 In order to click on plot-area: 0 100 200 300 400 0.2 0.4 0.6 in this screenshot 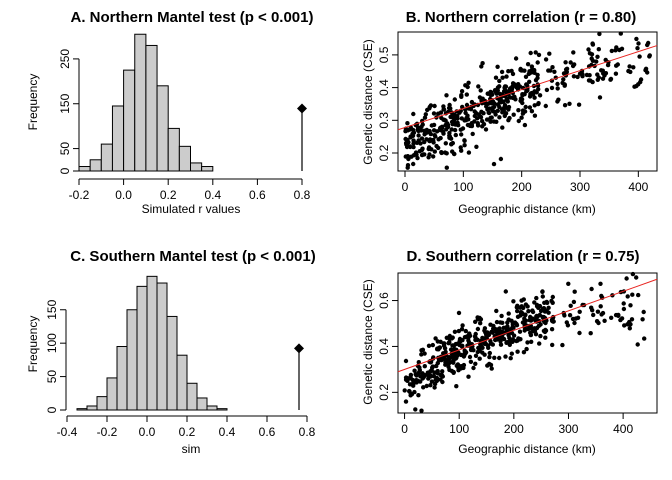, I will do `click(517, 353)`.